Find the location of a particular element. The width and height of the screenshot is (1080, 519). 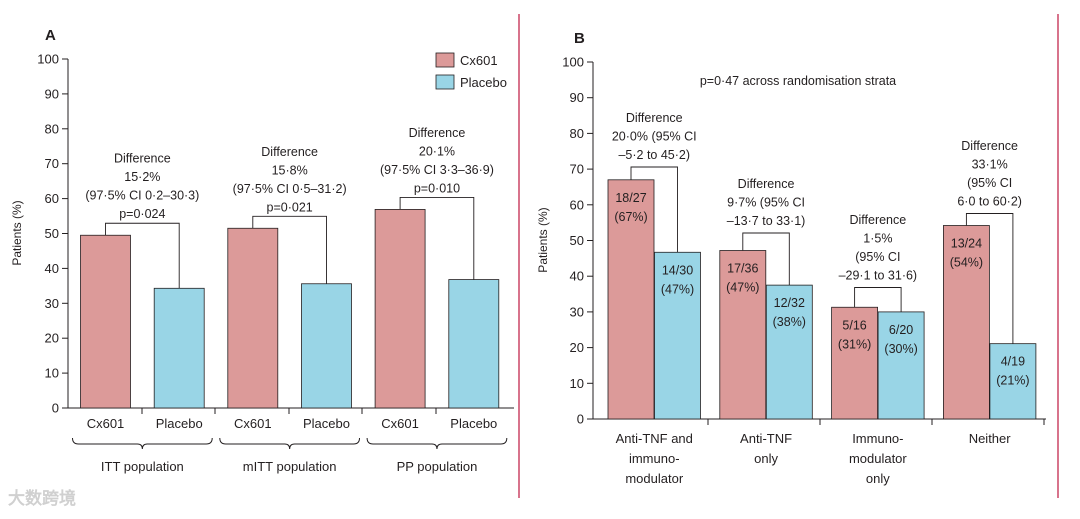

panel-b-difference-annotation: –5·2 to 45·2) is located at coordinates (654, 155).